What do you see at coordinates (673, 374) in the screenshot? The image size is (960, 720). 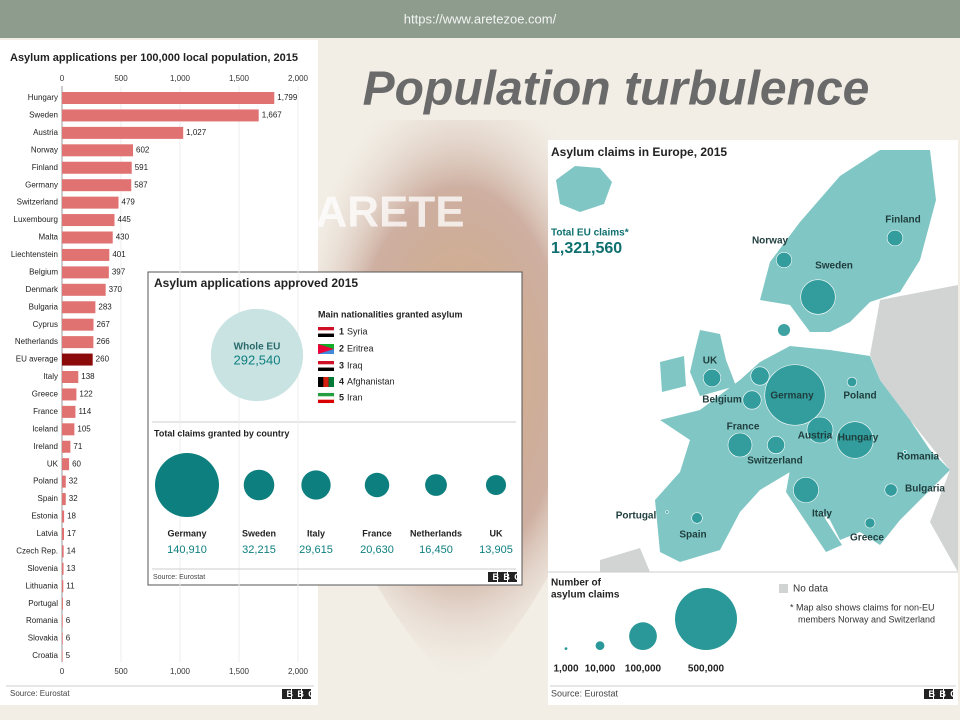 I see `land-ireland` at bounding box center [673, 374].